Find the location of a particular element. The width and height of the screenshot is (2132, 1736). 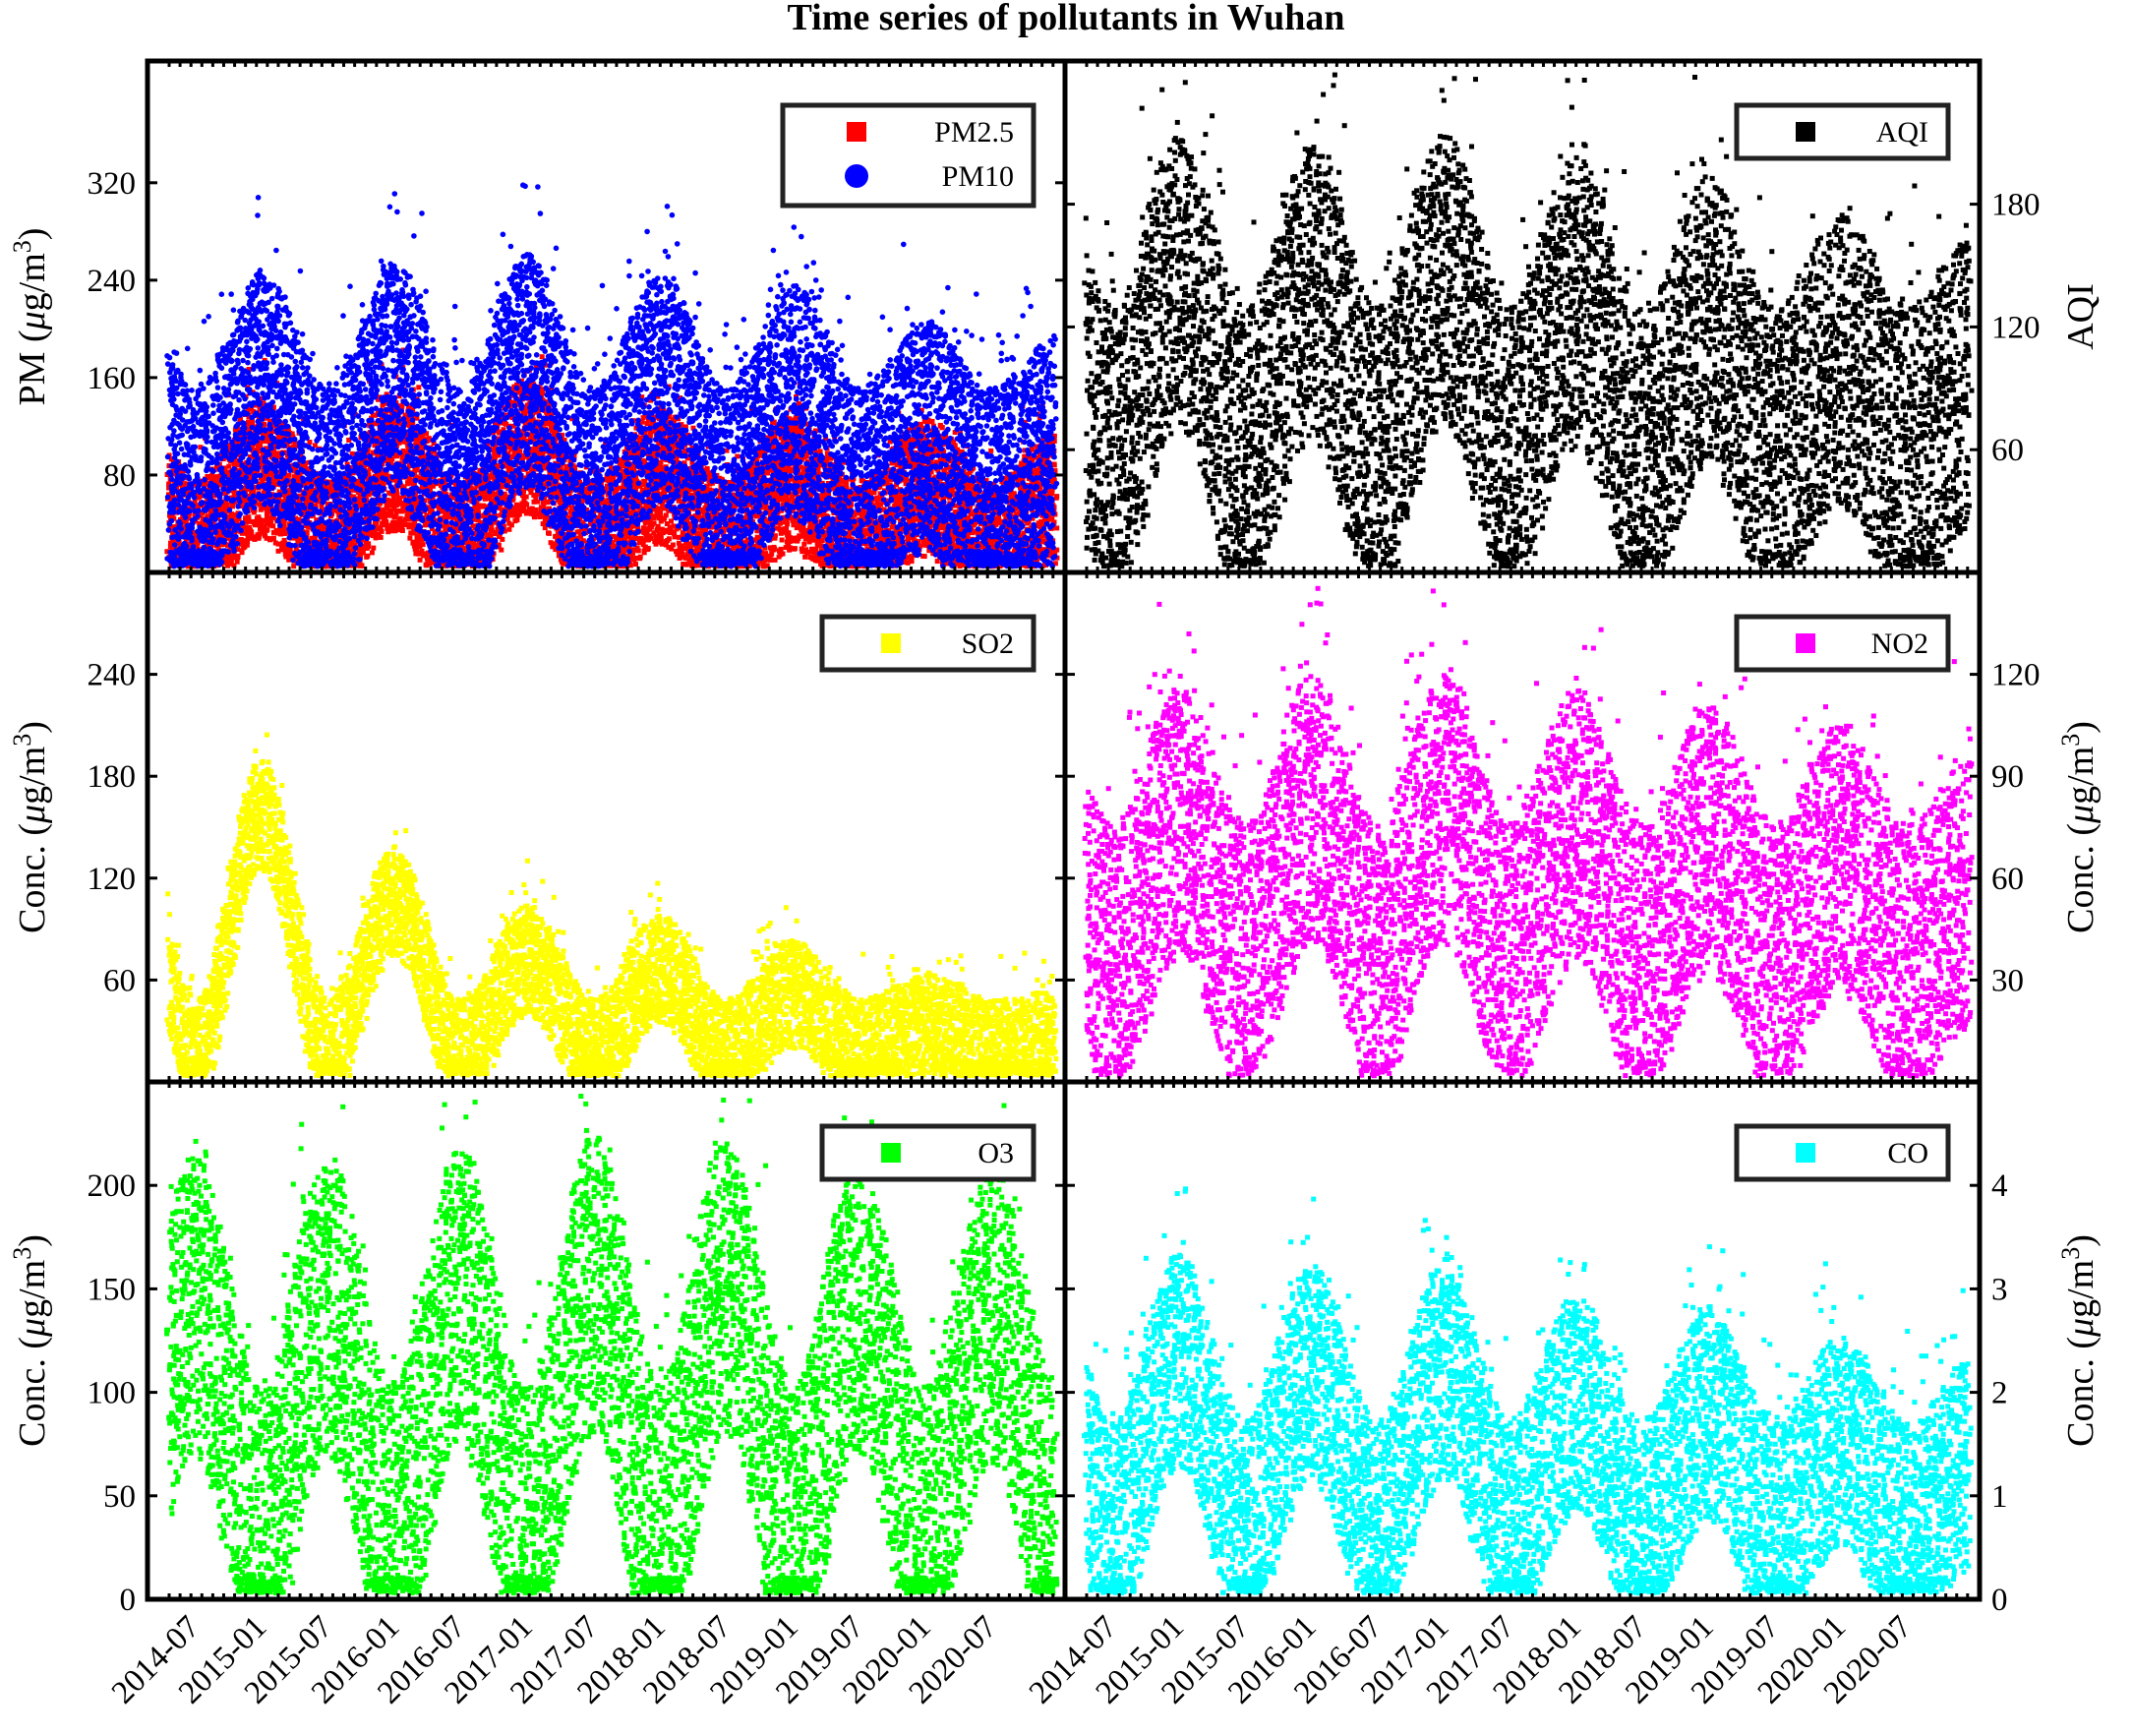

legend-label: CO is located at coordinates (1907, 1153).